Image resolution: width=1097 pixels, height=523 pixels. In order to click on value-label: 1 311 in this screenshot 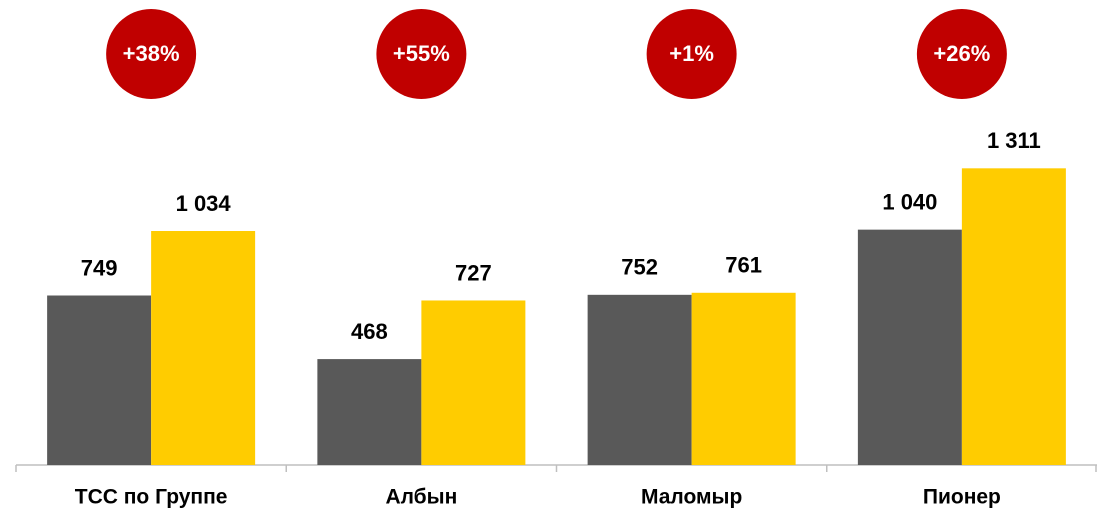, I will do `click(1014, 140)`.